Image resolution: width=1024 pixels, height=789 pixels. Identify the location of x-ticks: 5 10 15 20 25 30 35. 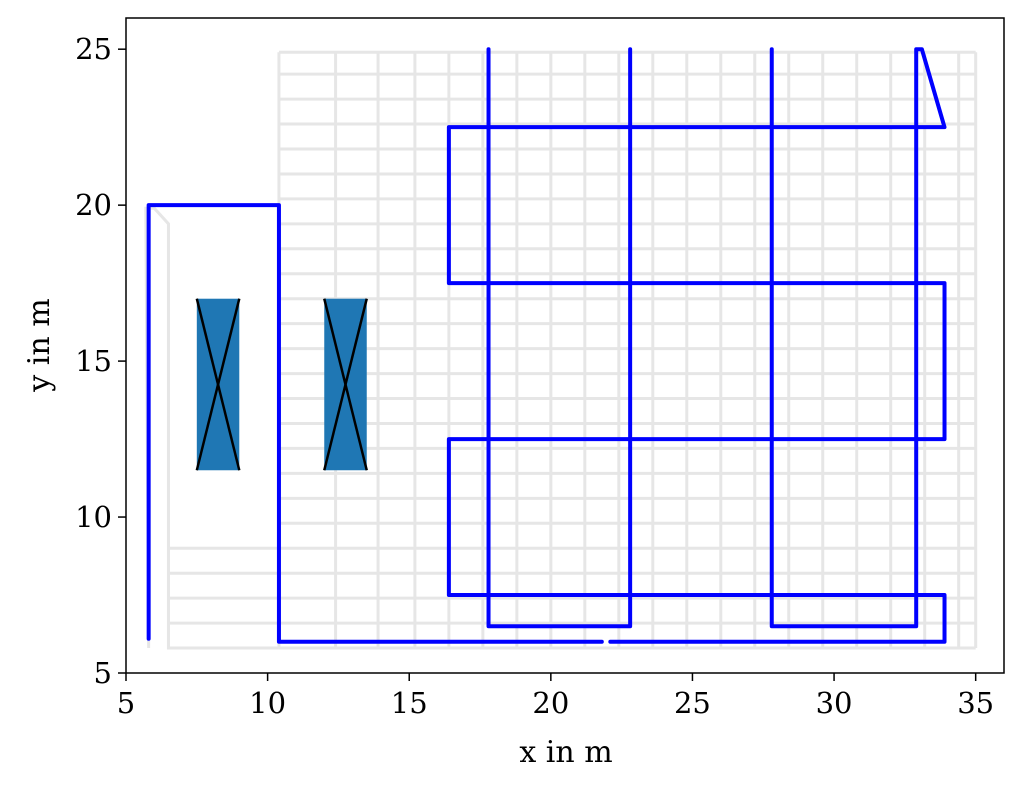
(555, 696).